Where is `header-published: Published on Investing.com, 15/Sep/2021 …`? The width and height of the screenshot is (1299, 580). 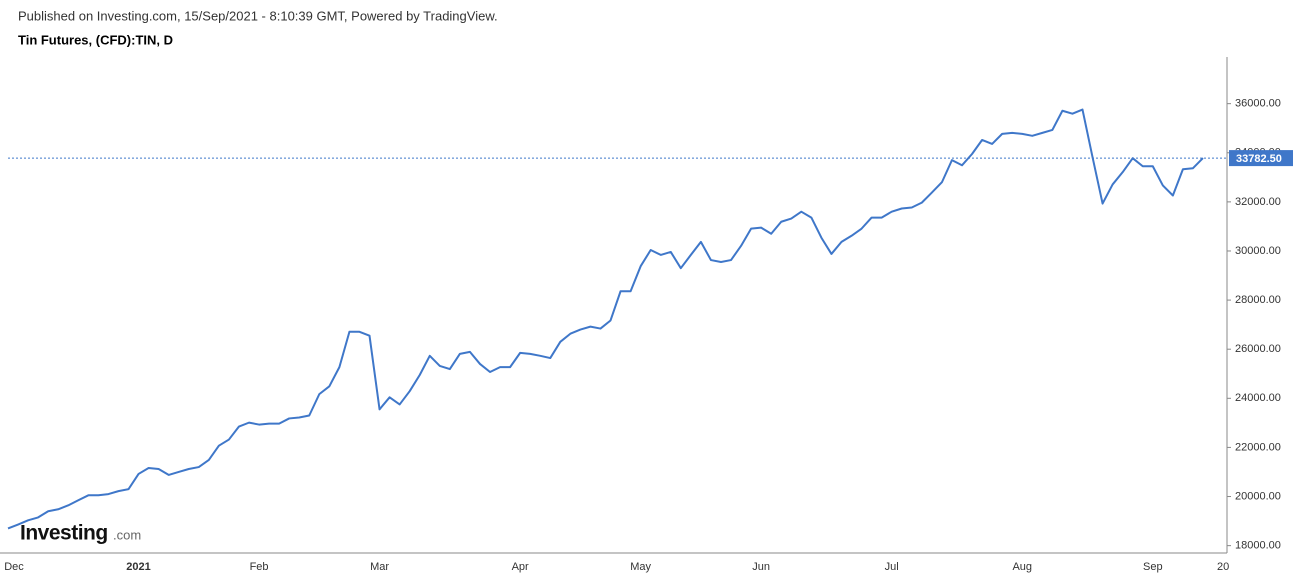 header-published: Published on Investing.com, 15/Sep/2021 … is located at coordinates (258, 15).